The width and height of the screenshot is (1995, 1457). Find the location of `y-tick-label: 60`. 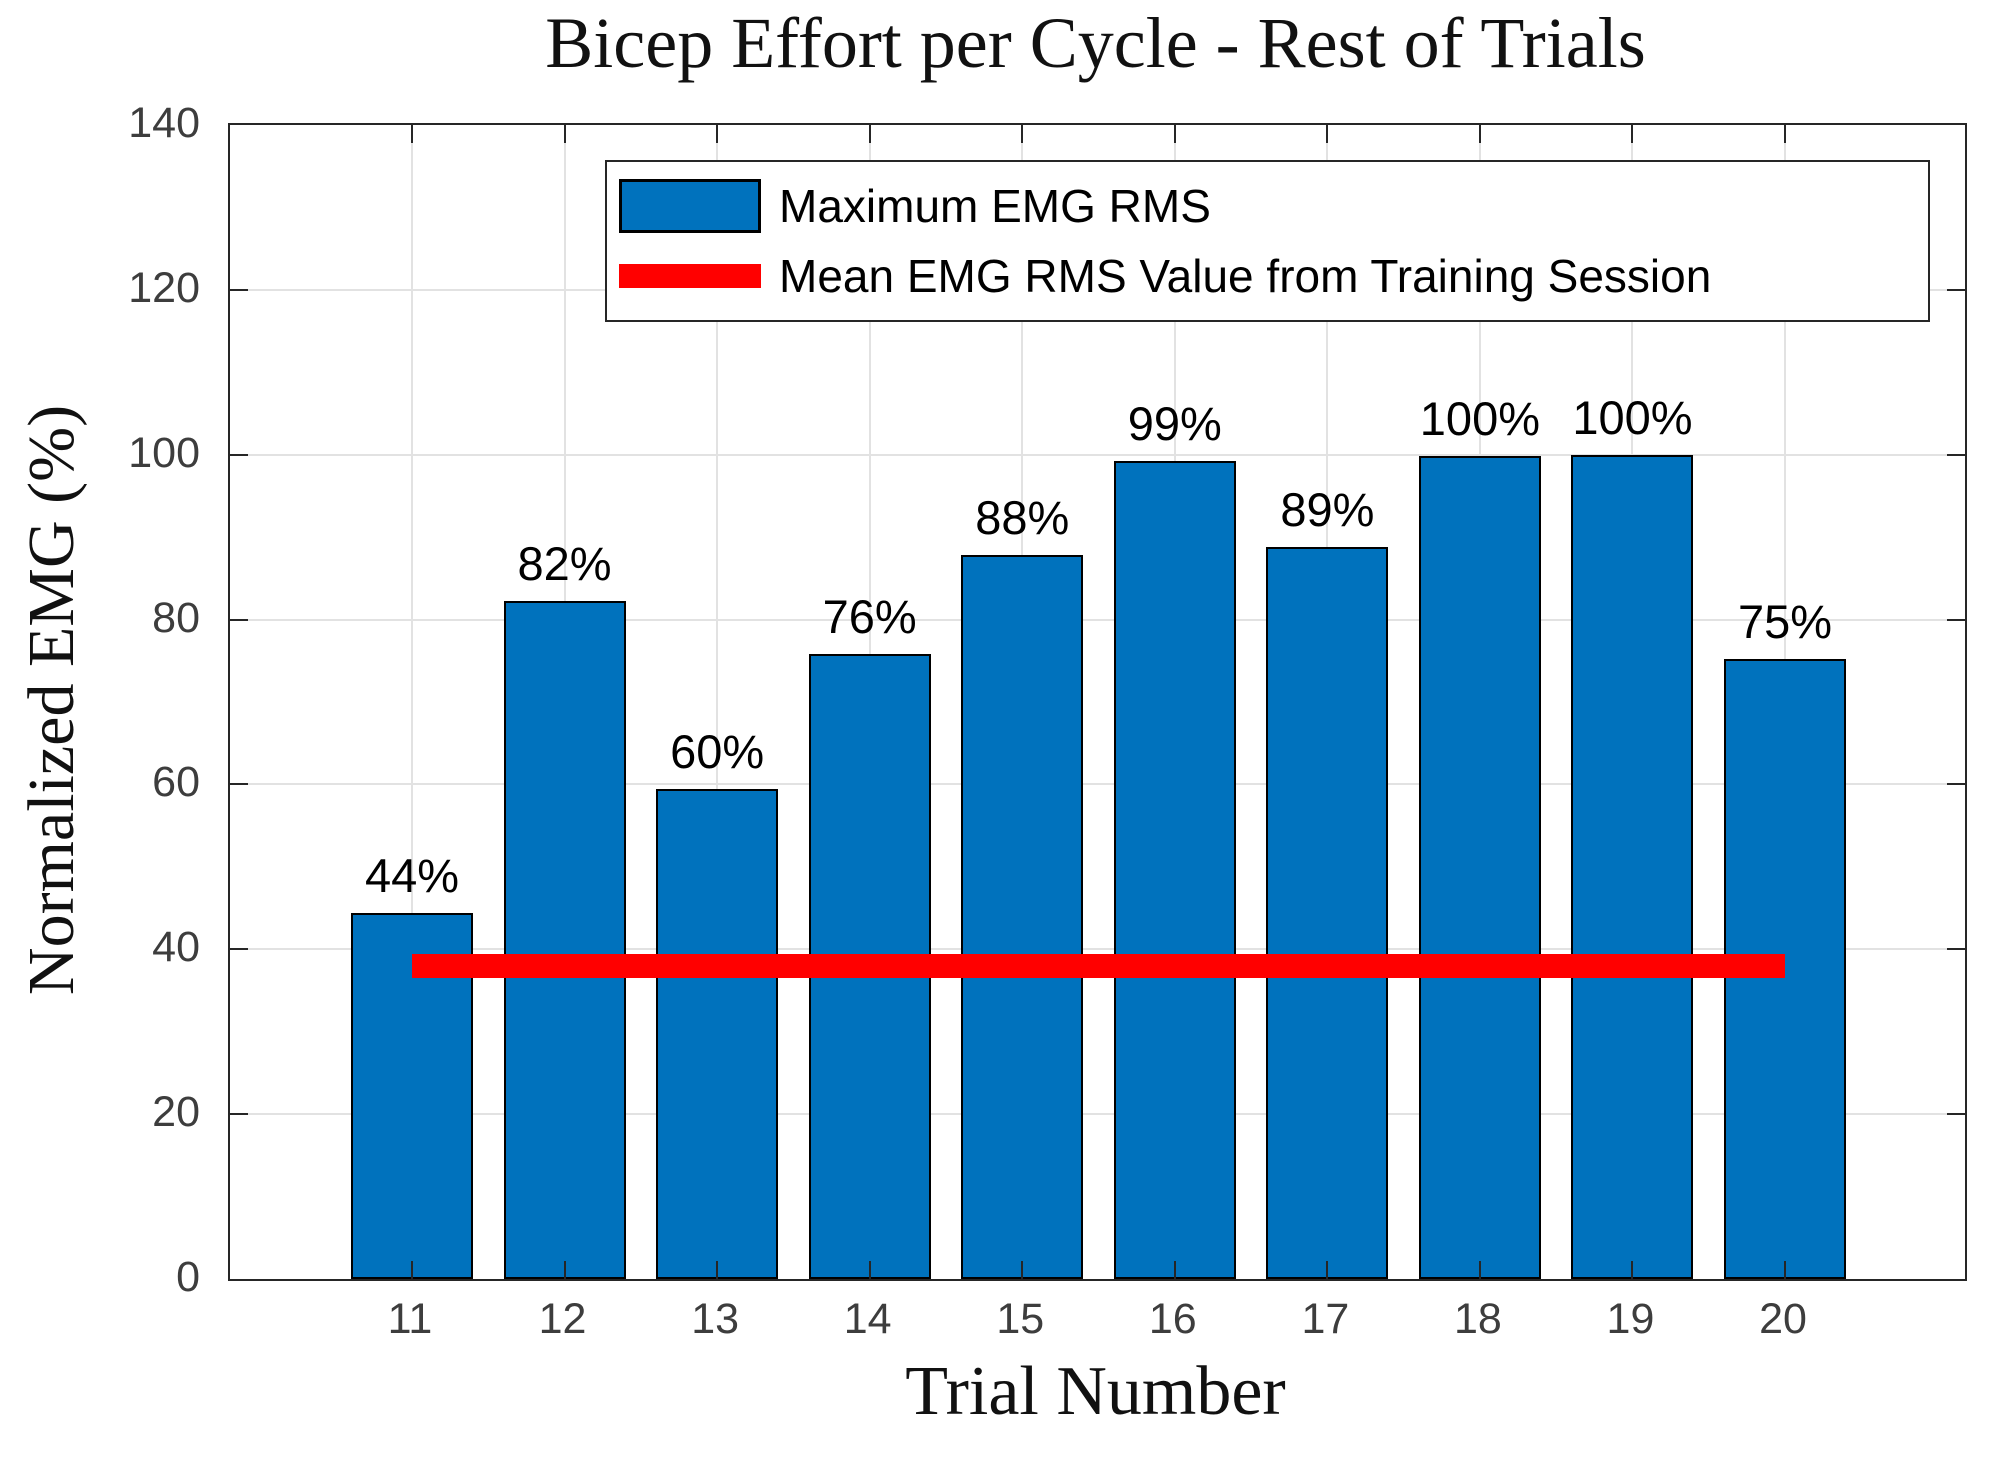

y-tick-label: 60 is located at coordinates (176, 782).